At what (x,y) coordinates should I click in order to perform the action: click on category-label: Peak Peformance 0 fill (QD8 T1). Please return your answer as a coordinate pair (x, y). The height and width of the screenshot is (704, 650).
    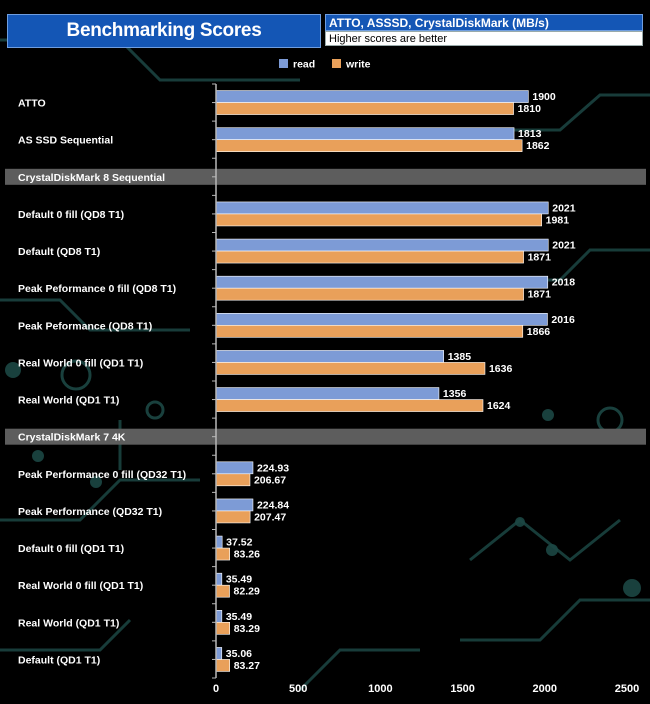
    Looking at the image, I should click on (97, 289).